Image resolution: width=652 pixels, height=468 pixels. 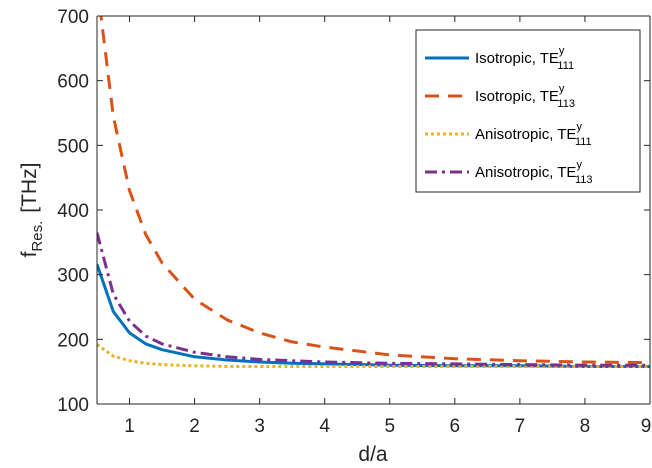 What do you see at coordinates (73, 276) in the screenshot?
I see `y-tick-label: 300` at bounding box center [73, 276].